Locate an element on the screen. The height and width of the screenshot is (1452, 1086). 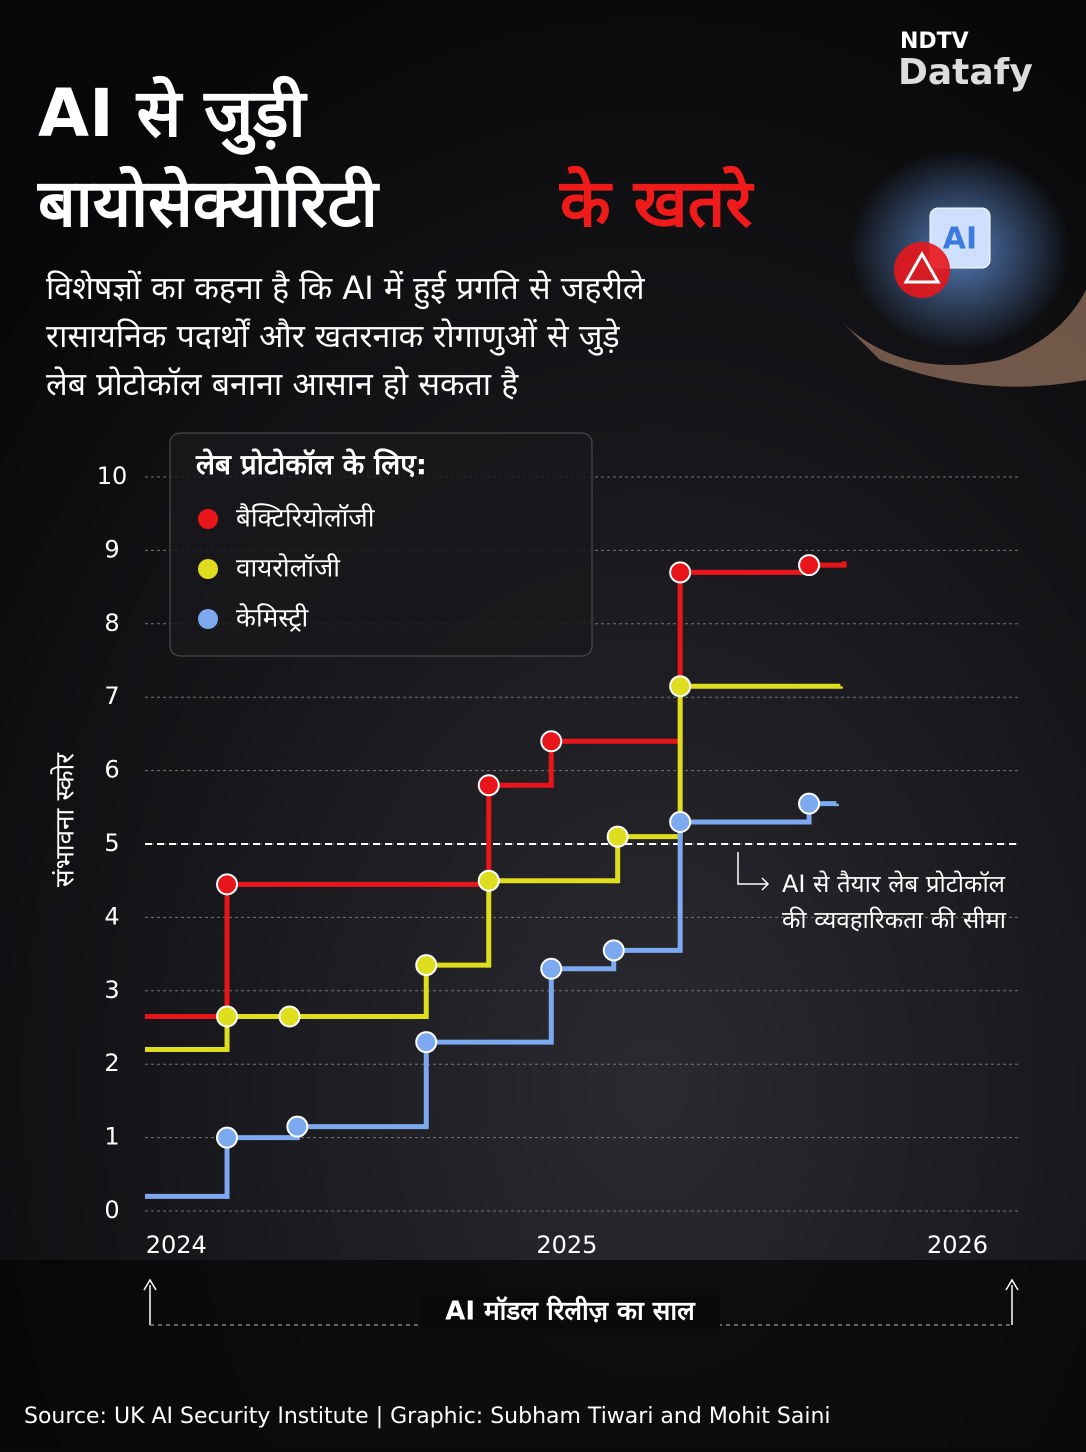
warning-badge is located at coordinates (922, 270).